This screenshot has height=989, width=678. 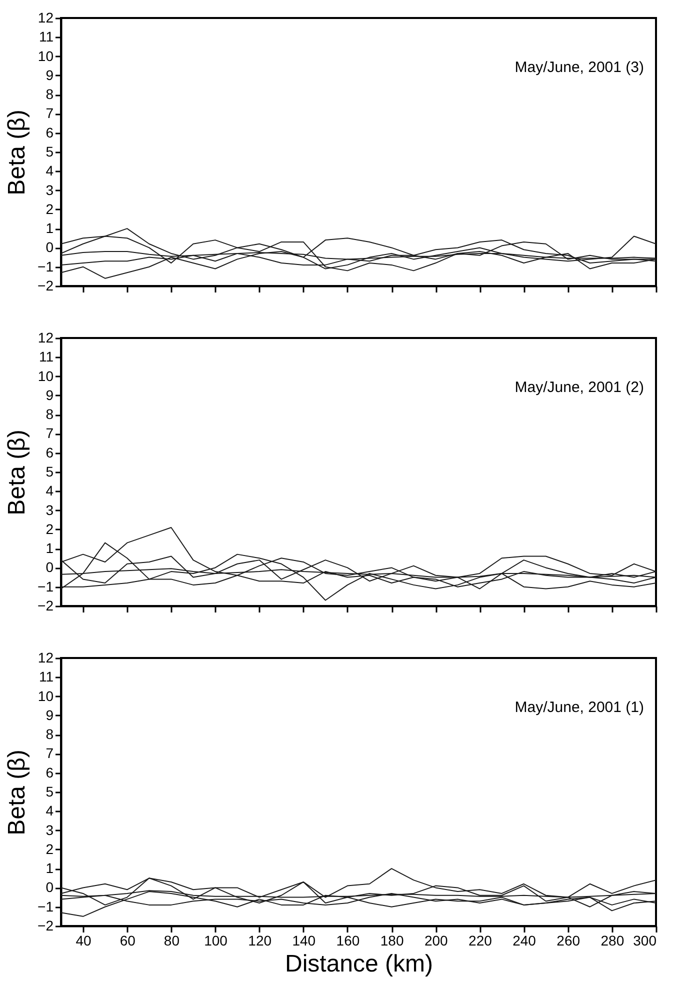 I want to click on x-tick-label: 140, so click(x=304, y=940).